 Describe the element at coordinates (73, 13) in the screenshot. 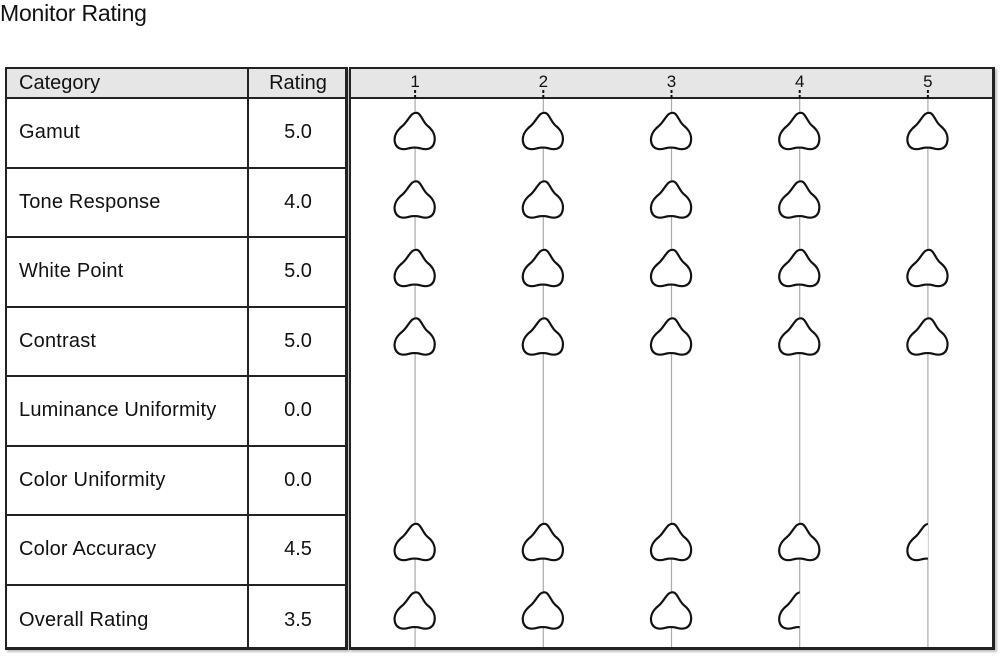

I see `page-title: Monitor Rating` at that location.